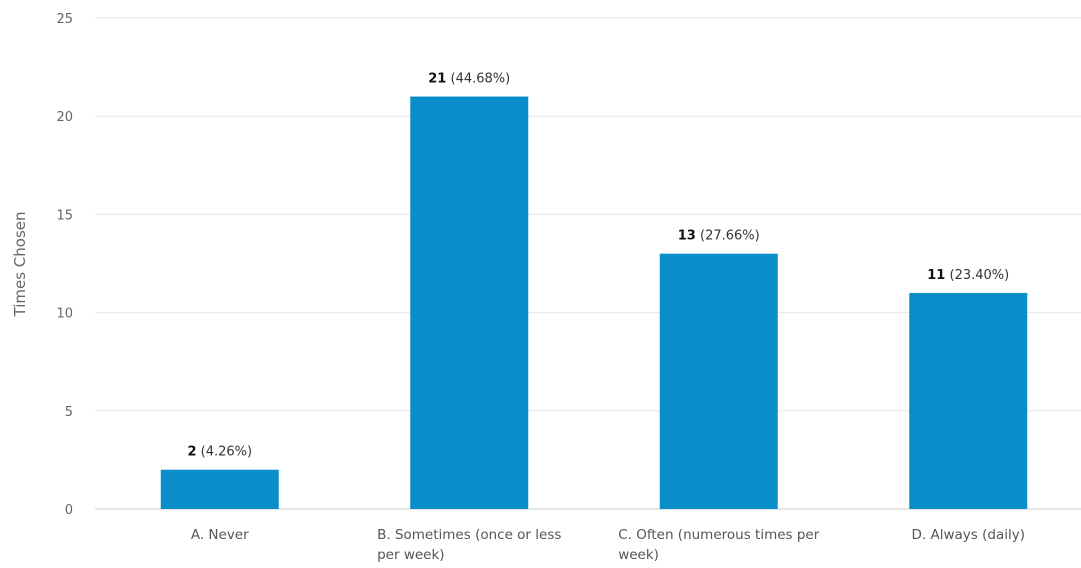 The width and height of the screenshot is (1081, 568). What do you see at coordinates (478, 79) in the screenshot?
I see `data-label-percent: (44.68%)` at bounding box center [478, 79].